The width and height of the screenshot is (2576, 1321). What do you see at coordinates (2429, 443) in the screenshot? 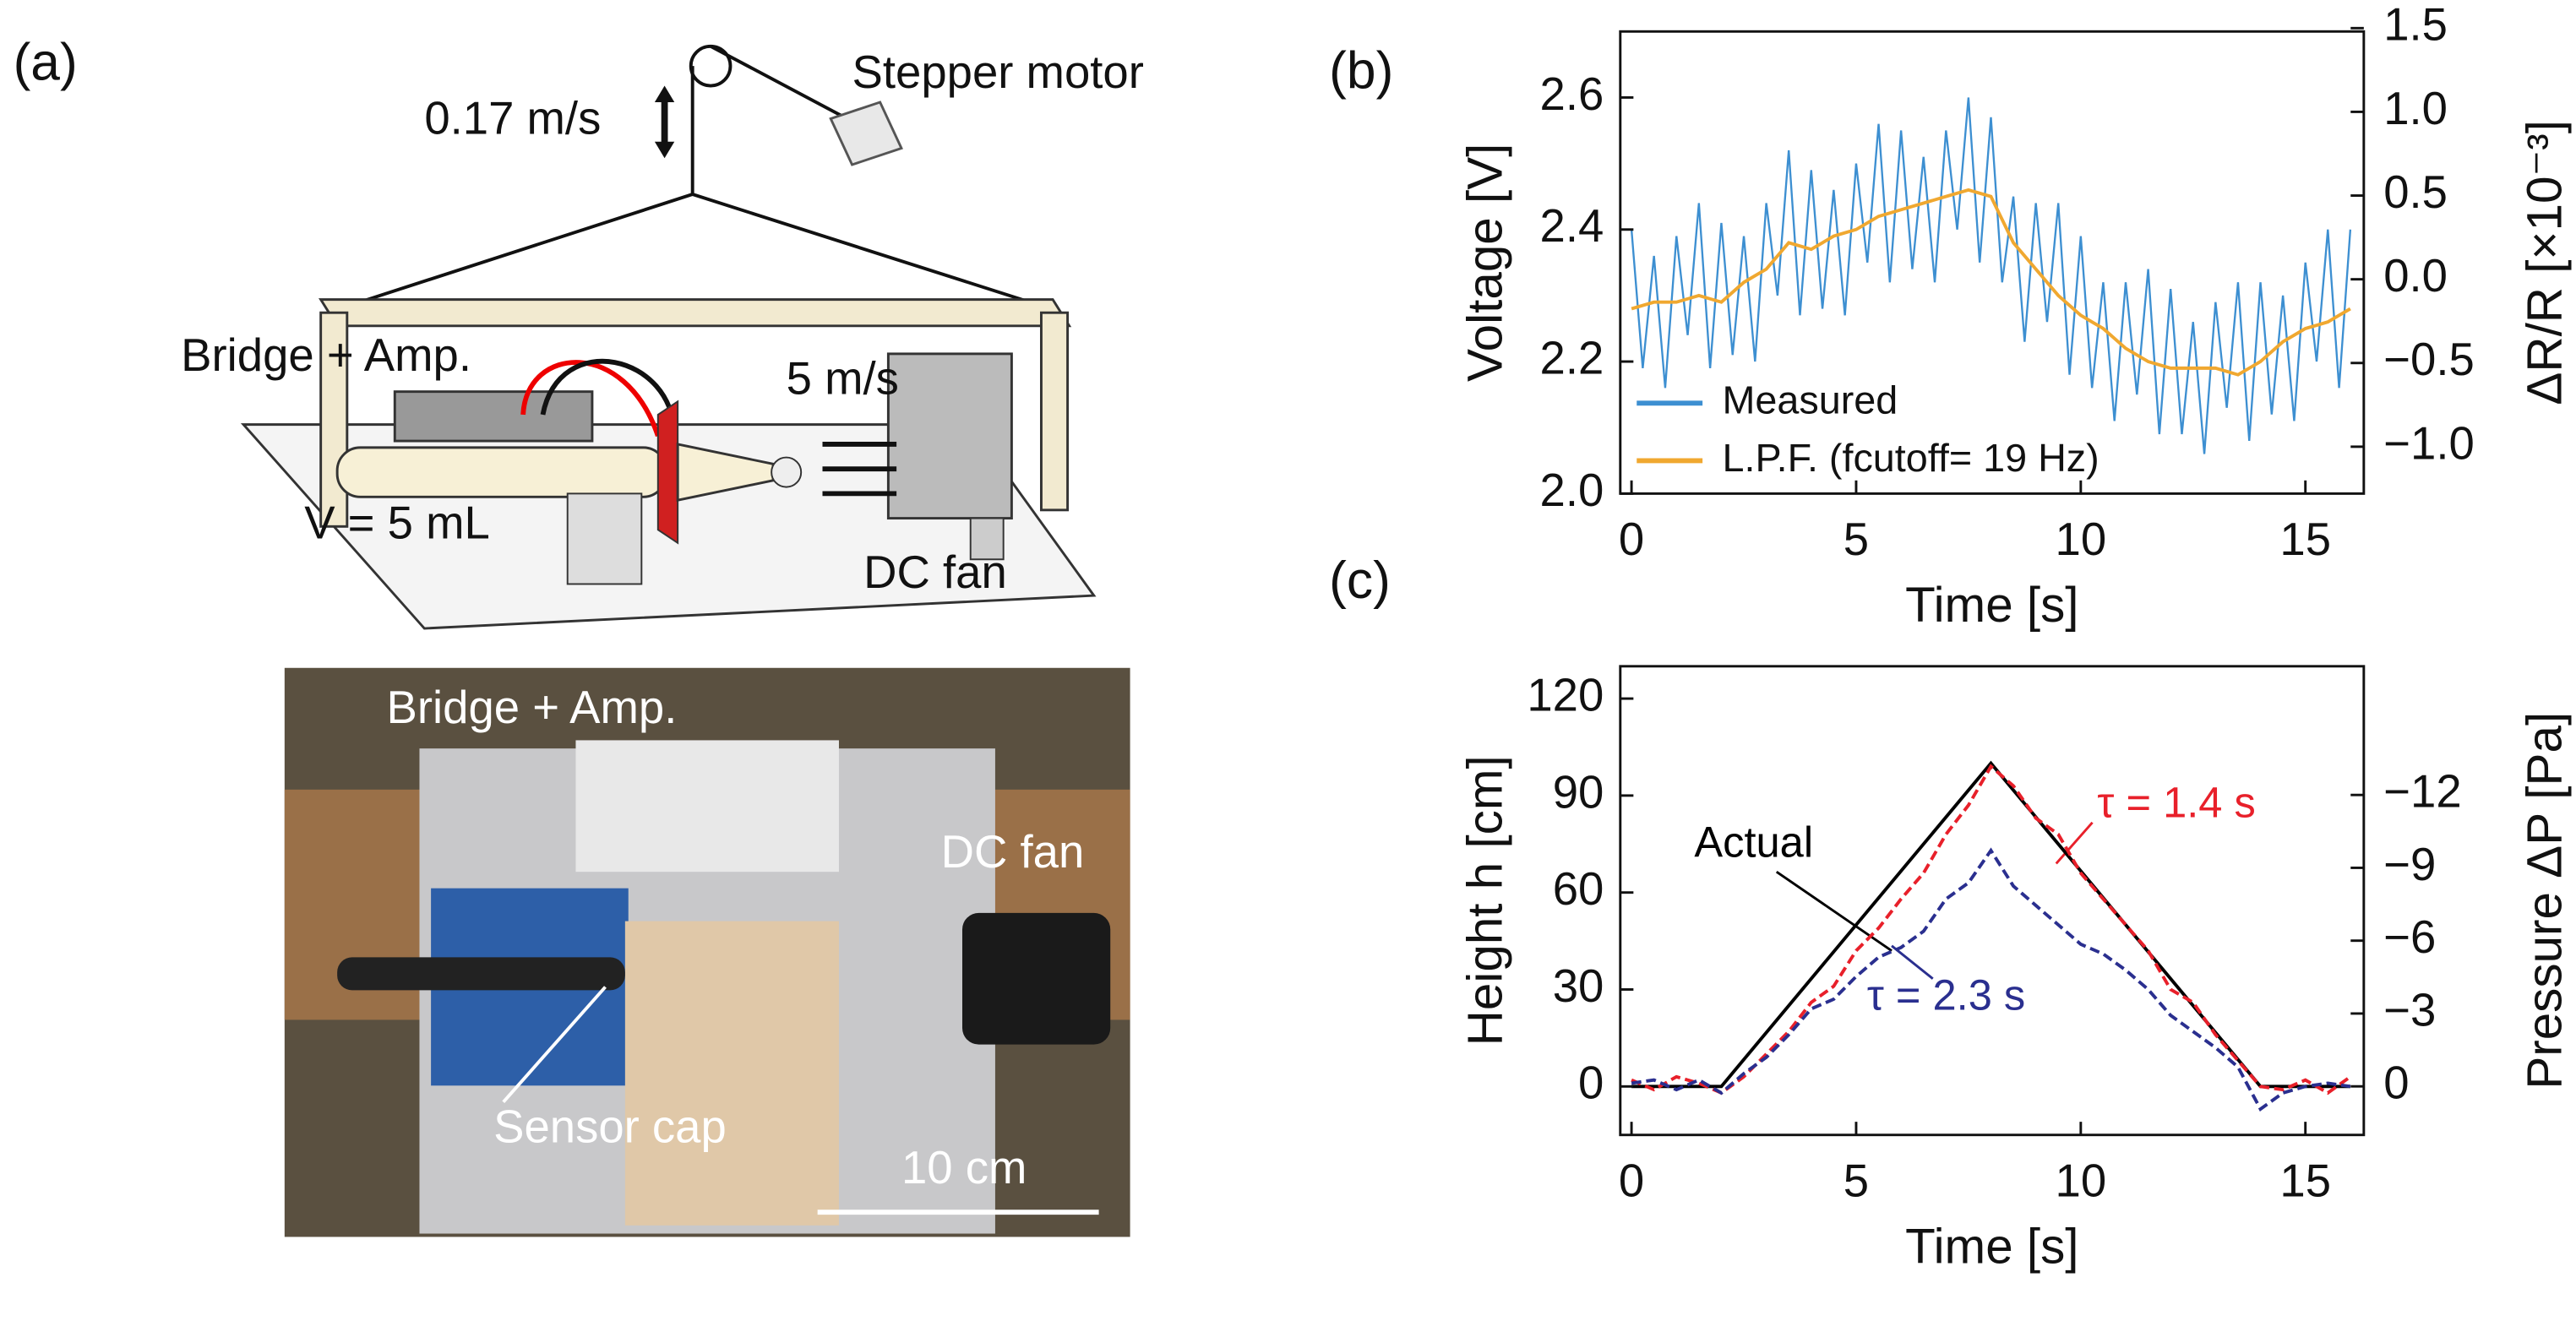
I see `y2-tick-label: −1.0` at bounding box center [2429, 443].